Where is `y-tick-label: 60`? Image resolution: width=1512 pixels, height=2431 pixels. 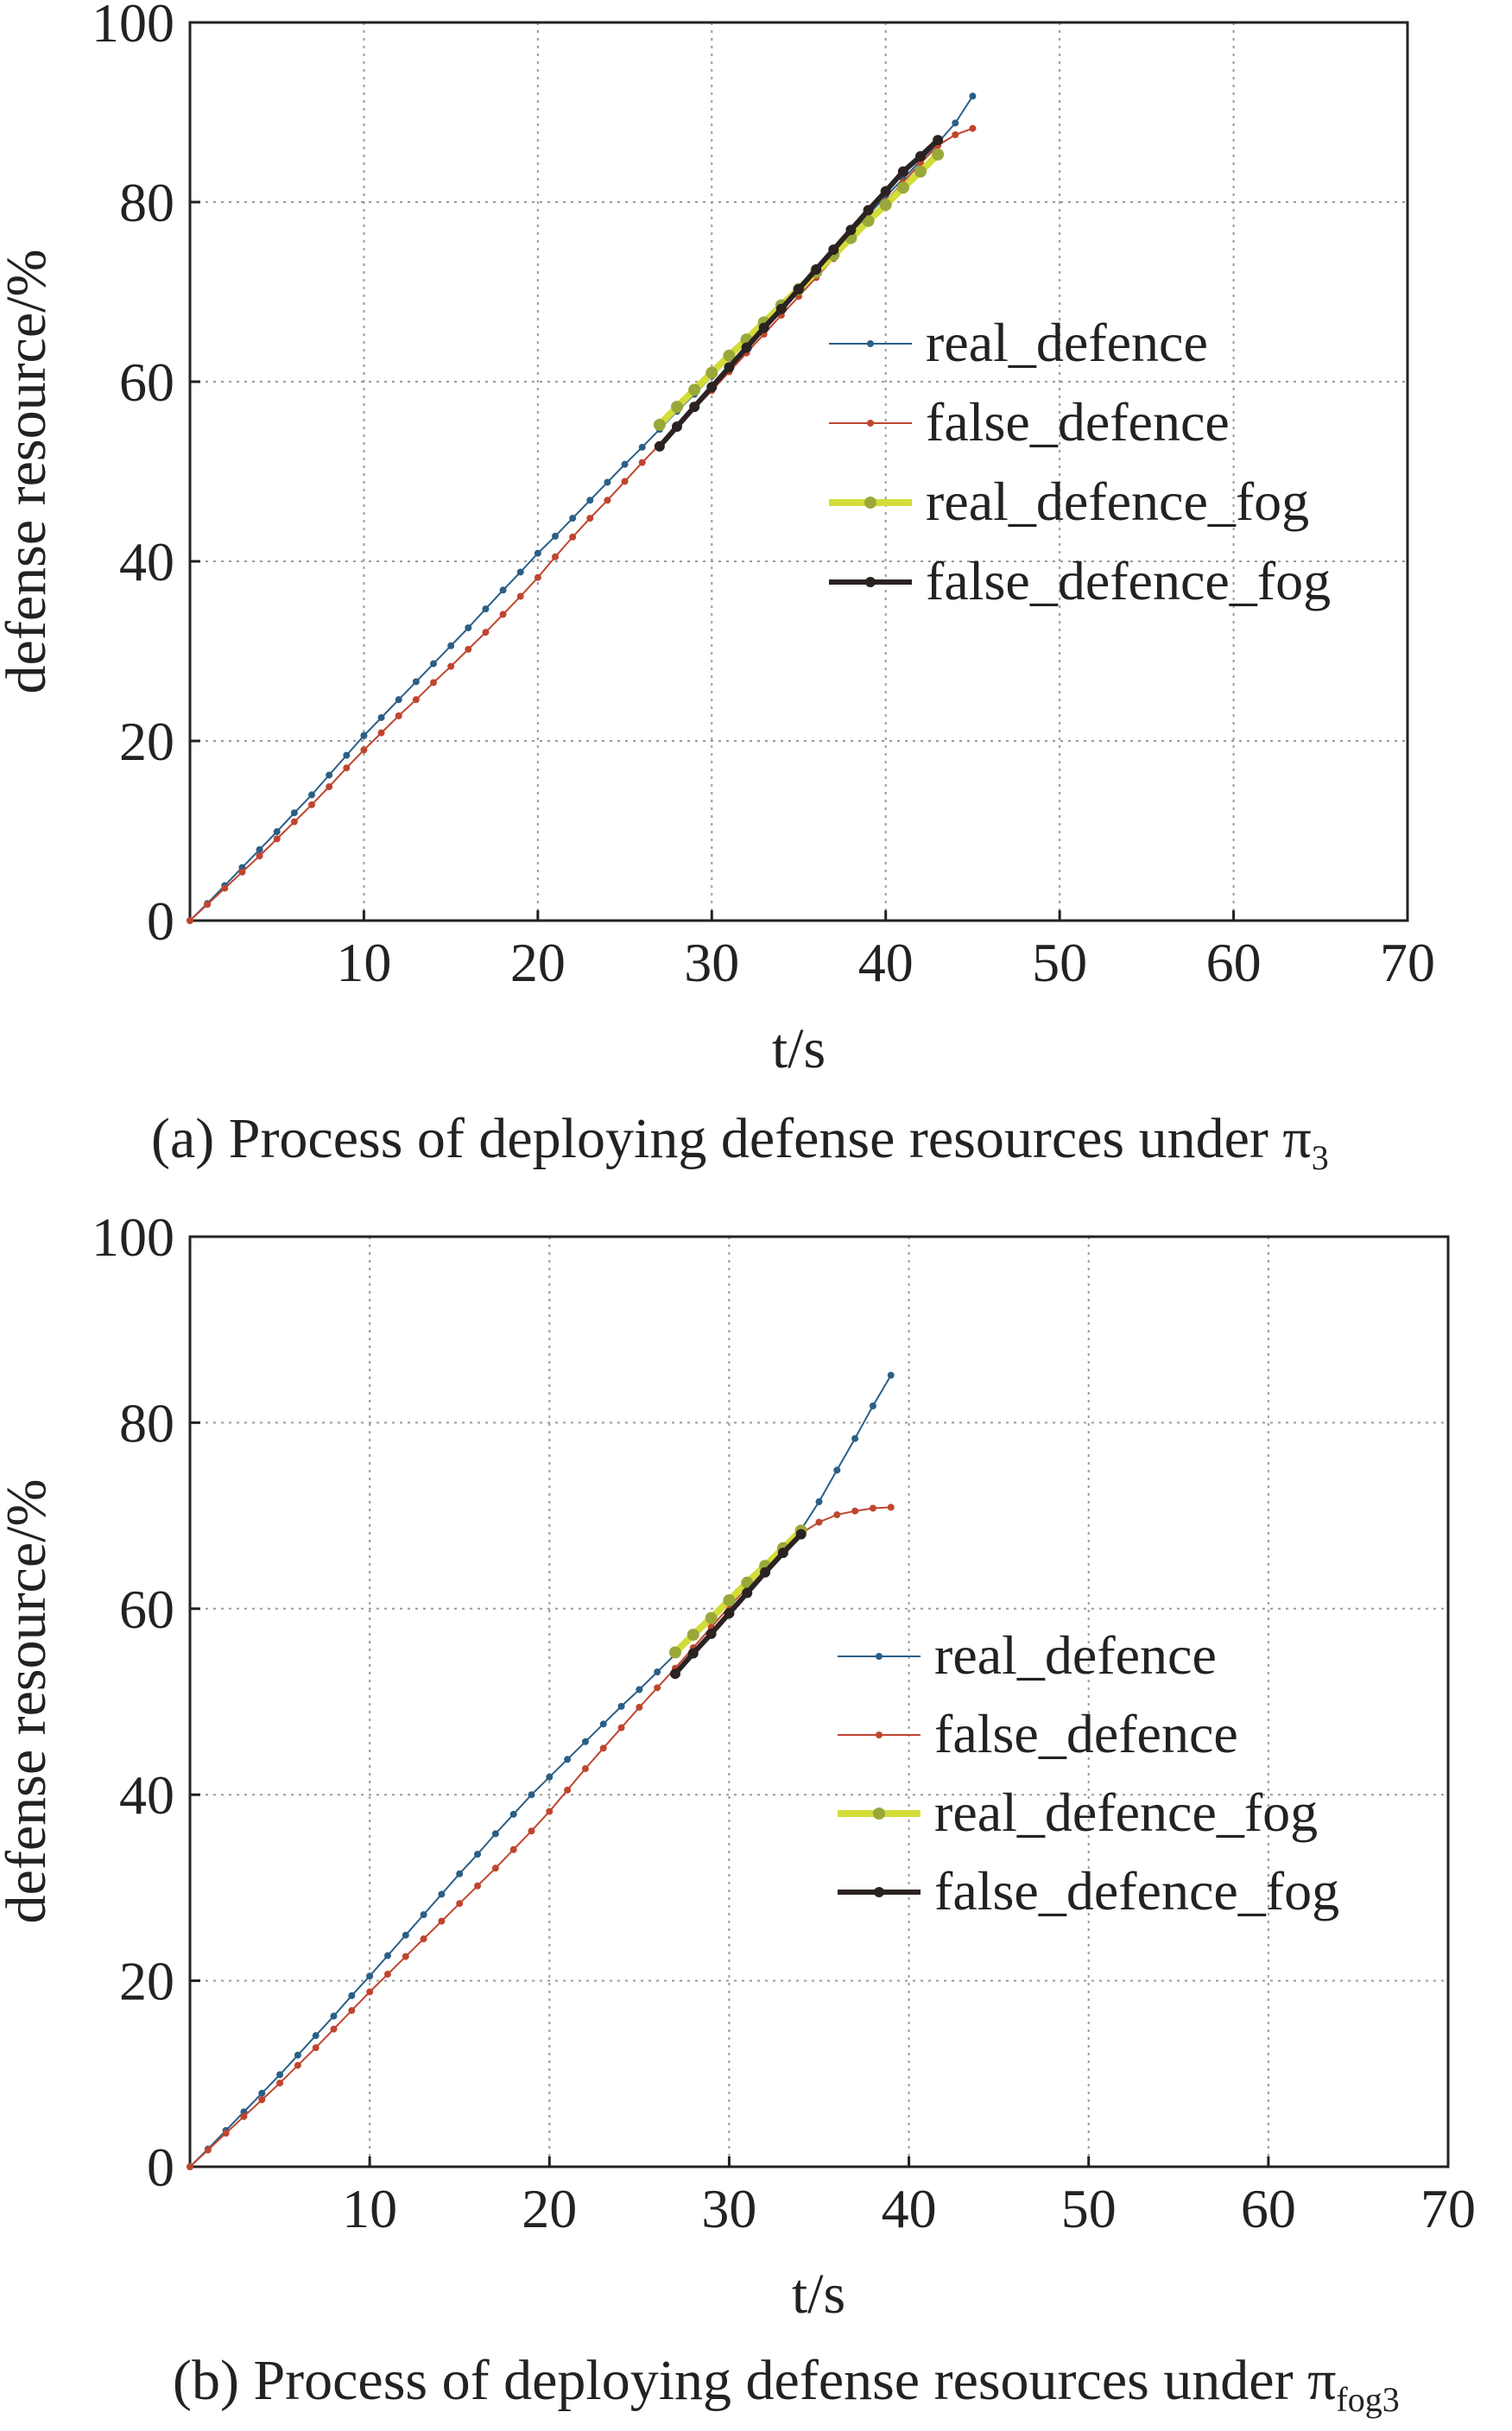
y-tick-label: 60 is located at coordinates (146, 382).